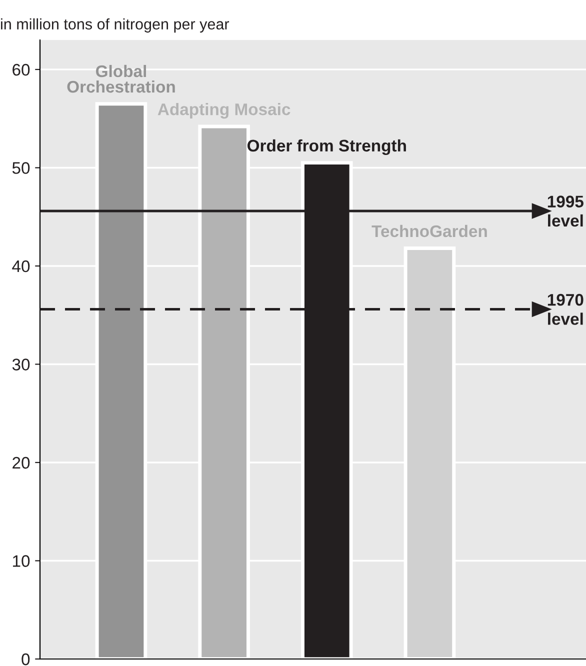 This screenshot has height=666, width=586. Describe the element at coordinates (566, 211) in the screenshot. I see `ref-line-label: 1995 level` at that location.